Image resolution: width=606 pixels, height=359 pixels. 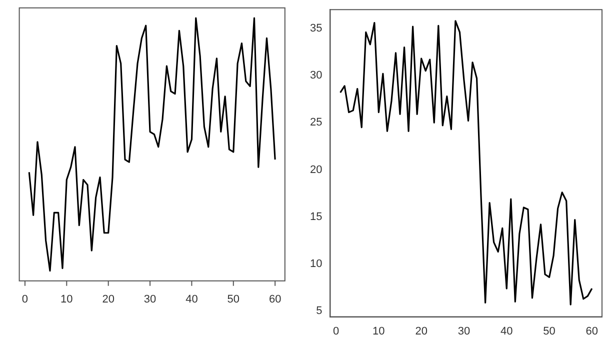 What do you see at coordinates (316, 28) in the screenshot?
I see `y-tick-label: 35` at bounding box center [316, 28].